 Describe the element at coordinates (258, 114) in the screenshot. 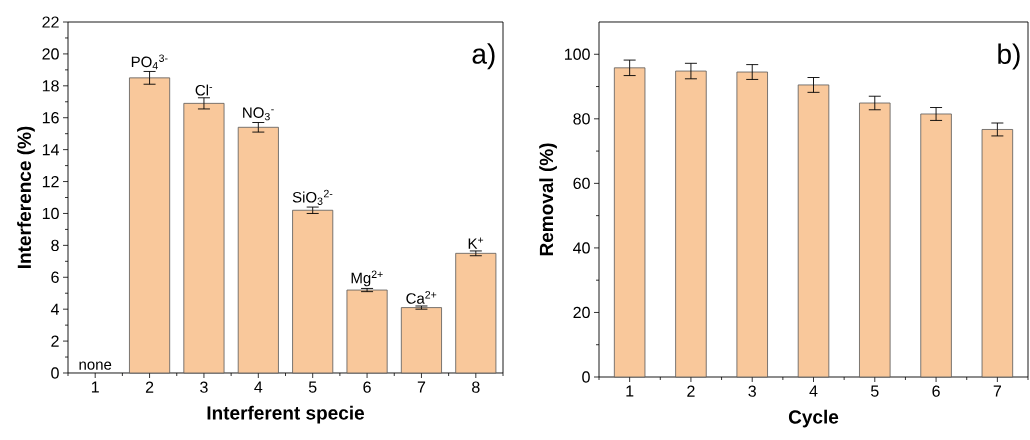

I see `annotation: NO$_{3}$-` at that location.